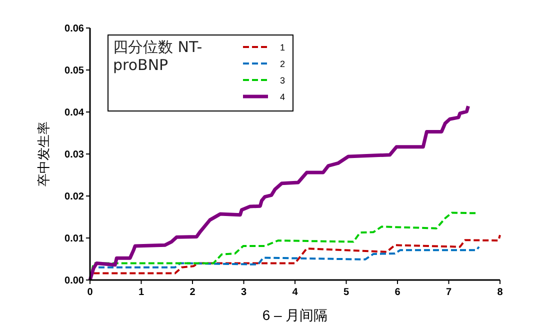 This screenshot has width=551, height=331. What do you see at coordinates (283, 47) in the screenshot?
I see `legend-label: 1` at bounding box center [283, 47].